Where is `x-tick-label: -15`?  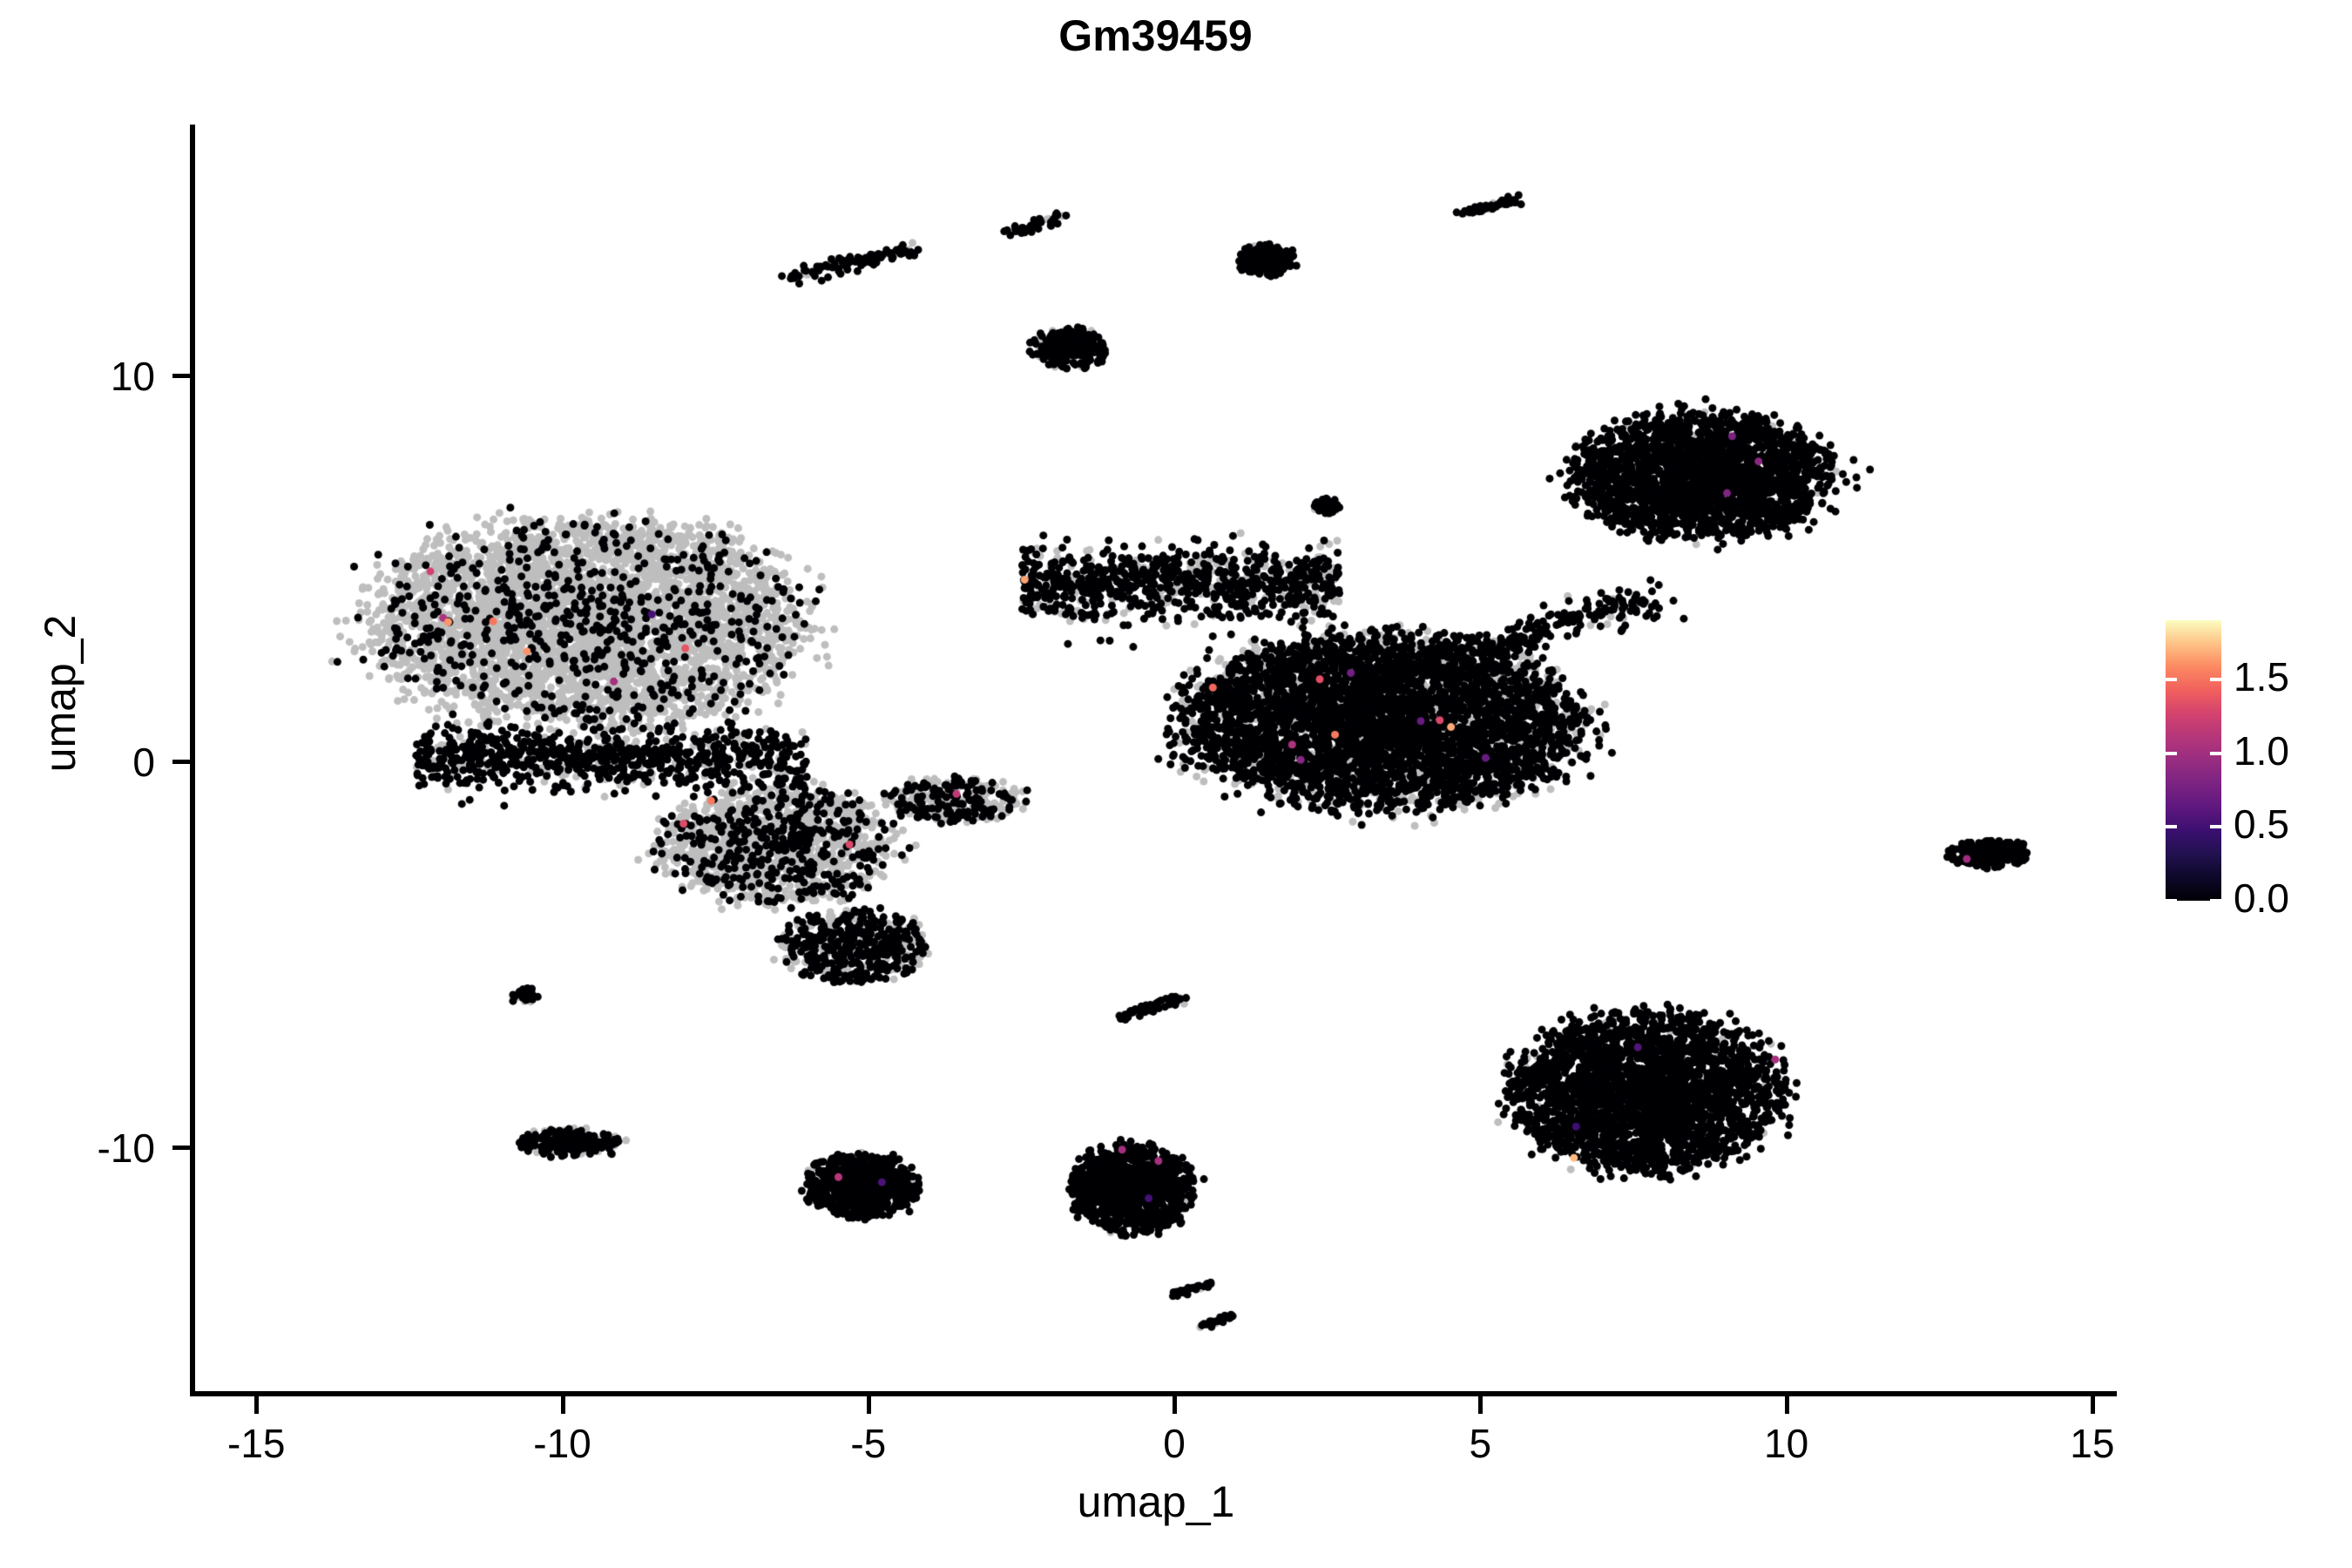 x-tick-label: -15 is located at coordinates (256, 1443).